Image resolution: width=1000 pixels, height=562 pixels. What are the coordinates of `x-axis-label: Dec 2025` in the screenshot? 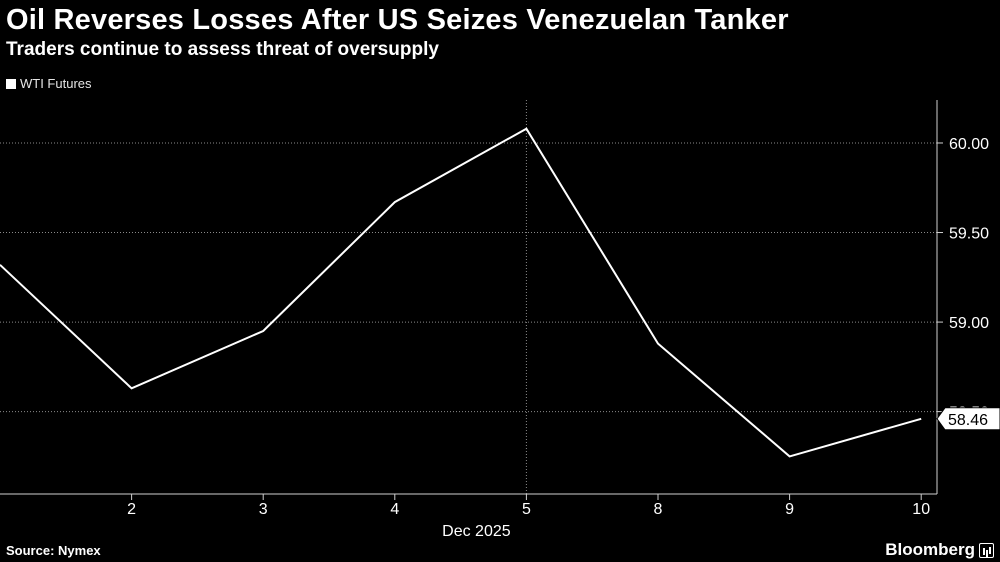 It's located at (476, 531).